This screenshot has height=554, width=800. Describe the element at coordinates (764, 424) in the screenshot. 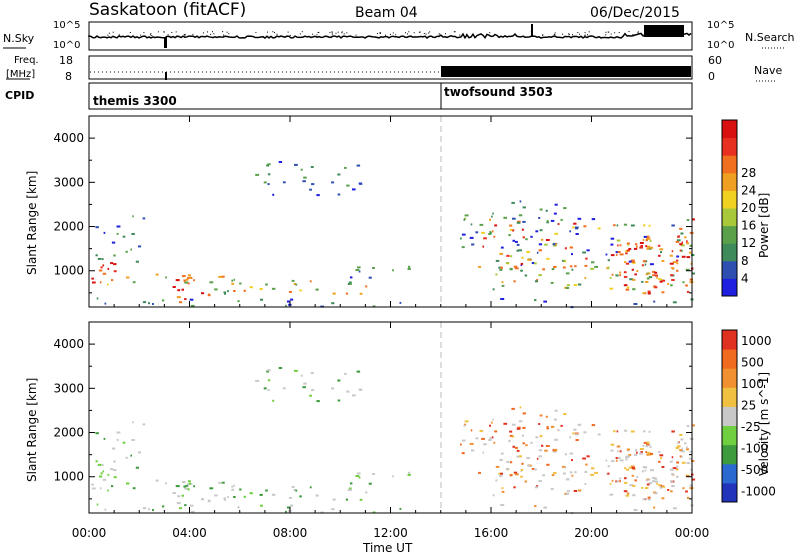

I see `velocity-colorbar-label: Velocity [m s^-1]` at that location.